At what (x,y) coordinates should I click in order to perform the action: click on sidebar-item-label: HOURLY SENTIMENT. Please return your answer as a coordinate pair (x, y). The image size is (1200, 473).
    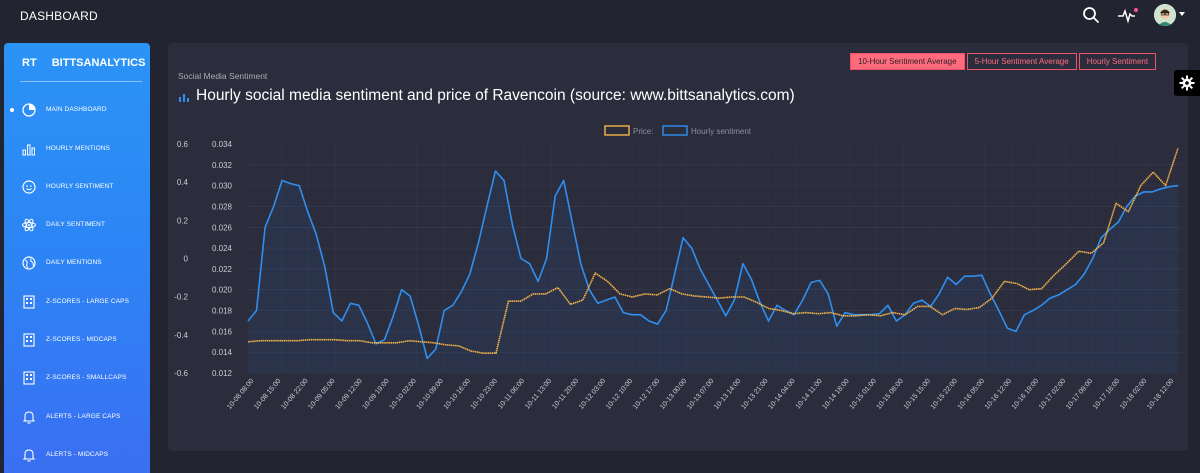
    Looking at the image, I should click on (80, 186).